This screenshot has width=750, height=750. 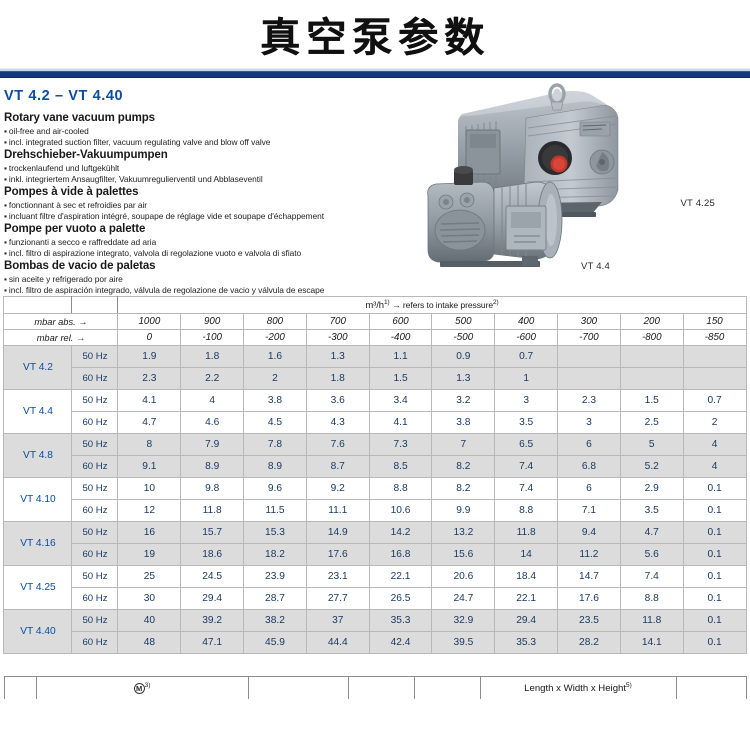 I want to click on capacity-value-cell: 7.3, so click(x=400, y=444).